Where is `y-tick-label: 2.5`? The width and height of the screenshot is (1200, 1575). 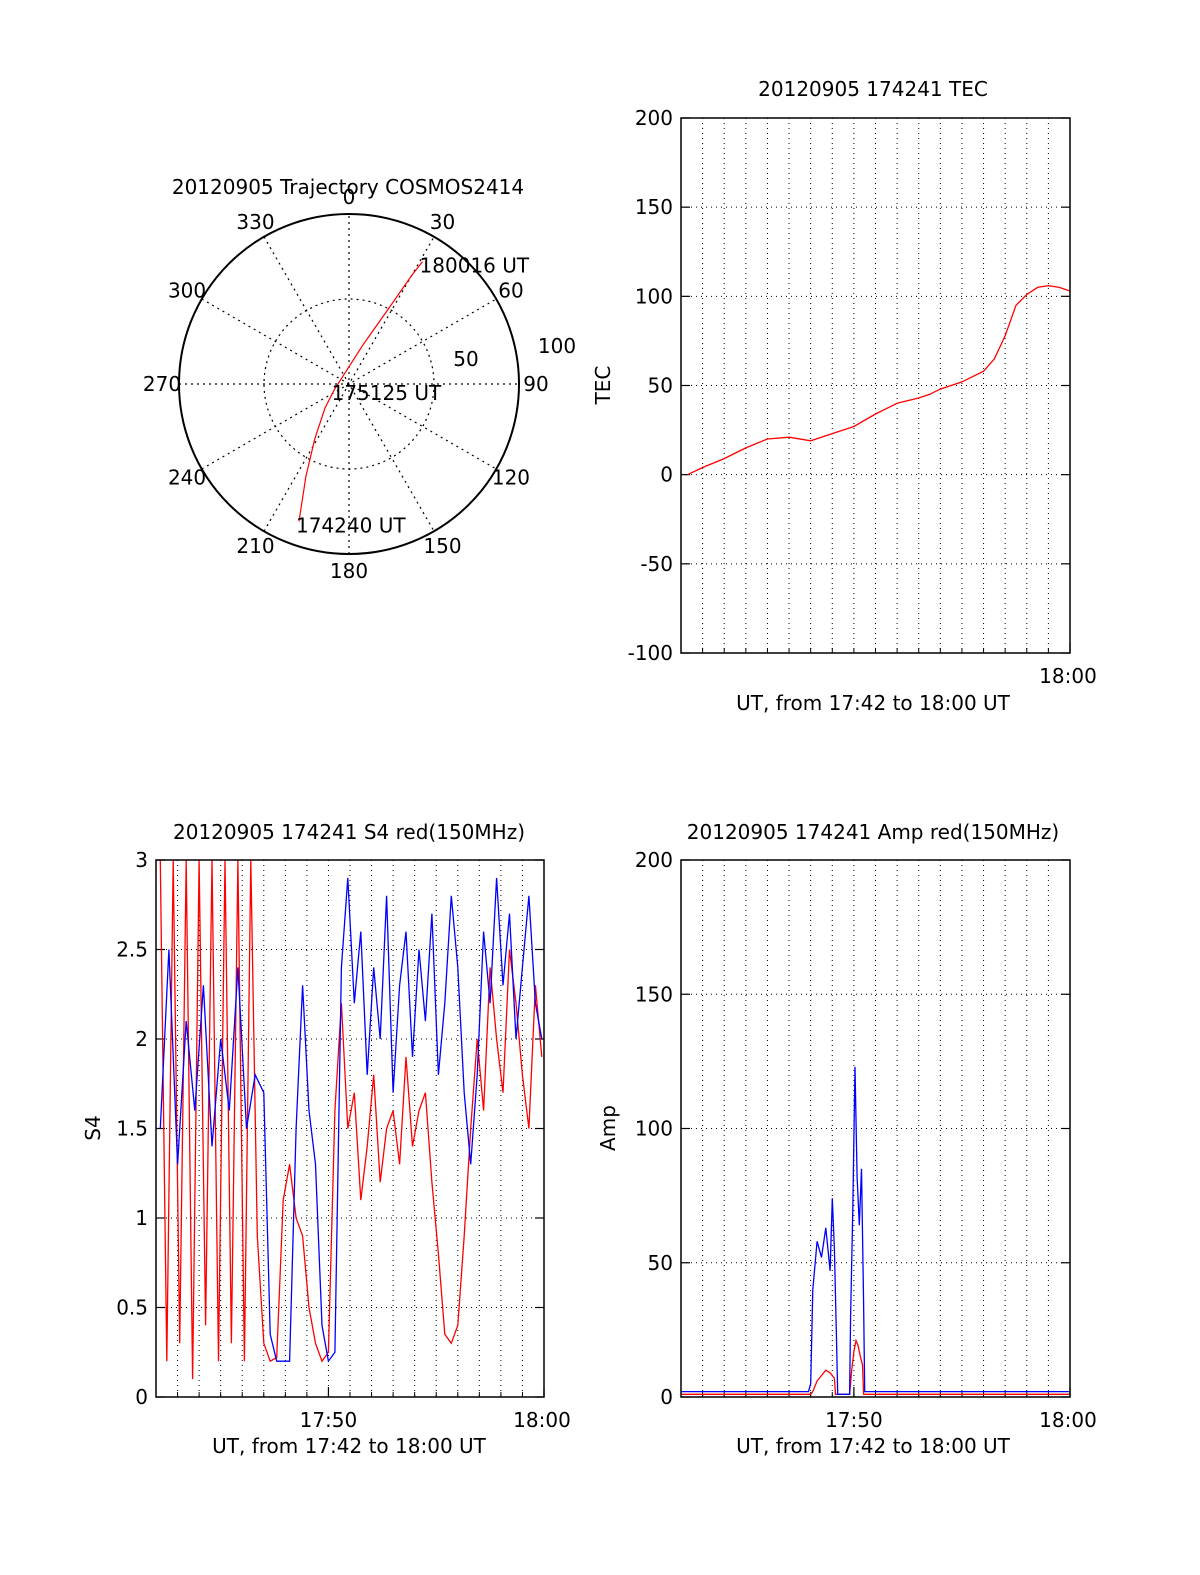
y-tick-label: 2.5 is located at coordinates (132, 950).